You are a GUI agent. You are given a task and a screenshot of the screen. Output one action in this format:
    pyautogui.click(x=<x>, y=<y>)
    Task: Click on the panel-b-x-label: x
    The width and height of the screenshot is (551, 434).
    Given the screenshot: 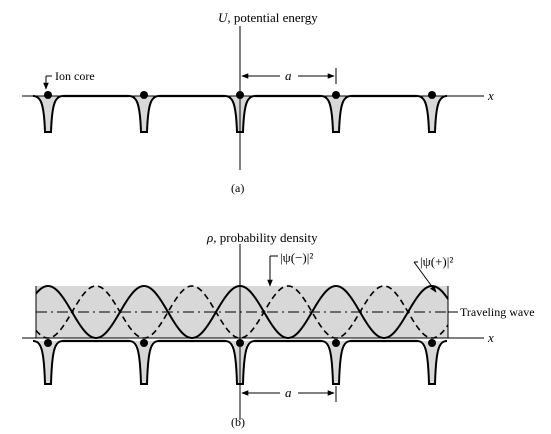 What is the action you would take?
    pyautogui.click(x=490, y=337)
    